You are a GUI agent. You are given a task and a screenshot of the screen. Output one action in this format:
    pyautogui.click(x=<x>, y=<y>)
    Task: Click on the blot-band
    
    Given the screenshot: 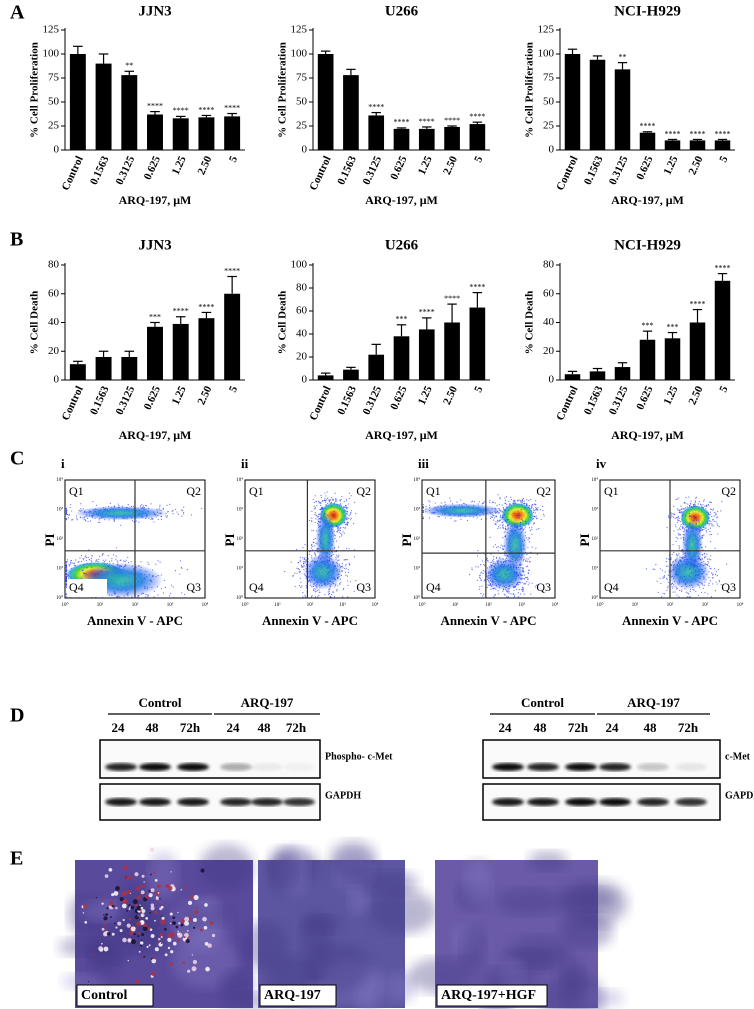 What is the action you would take?
    pyautogui.click(x=543, y=767)
    